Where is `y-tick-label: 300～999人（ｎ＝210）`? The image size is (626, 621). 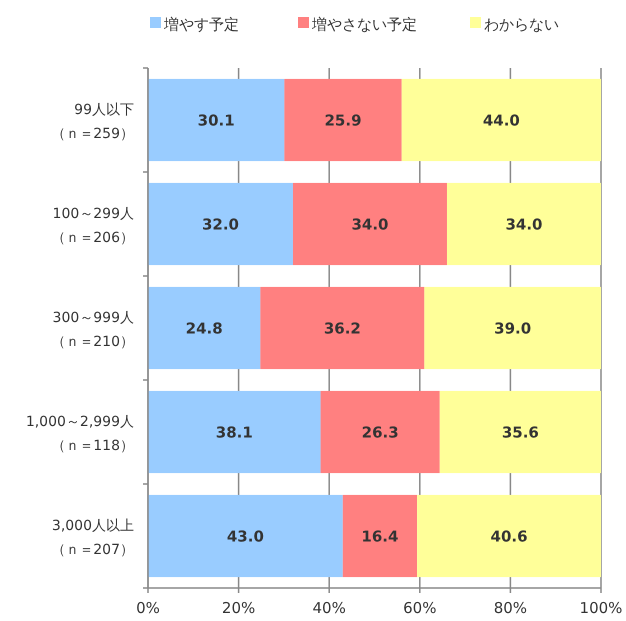 y-tick-label: 300～999人（ｎ＝210） is located at coordinates (92, 330).